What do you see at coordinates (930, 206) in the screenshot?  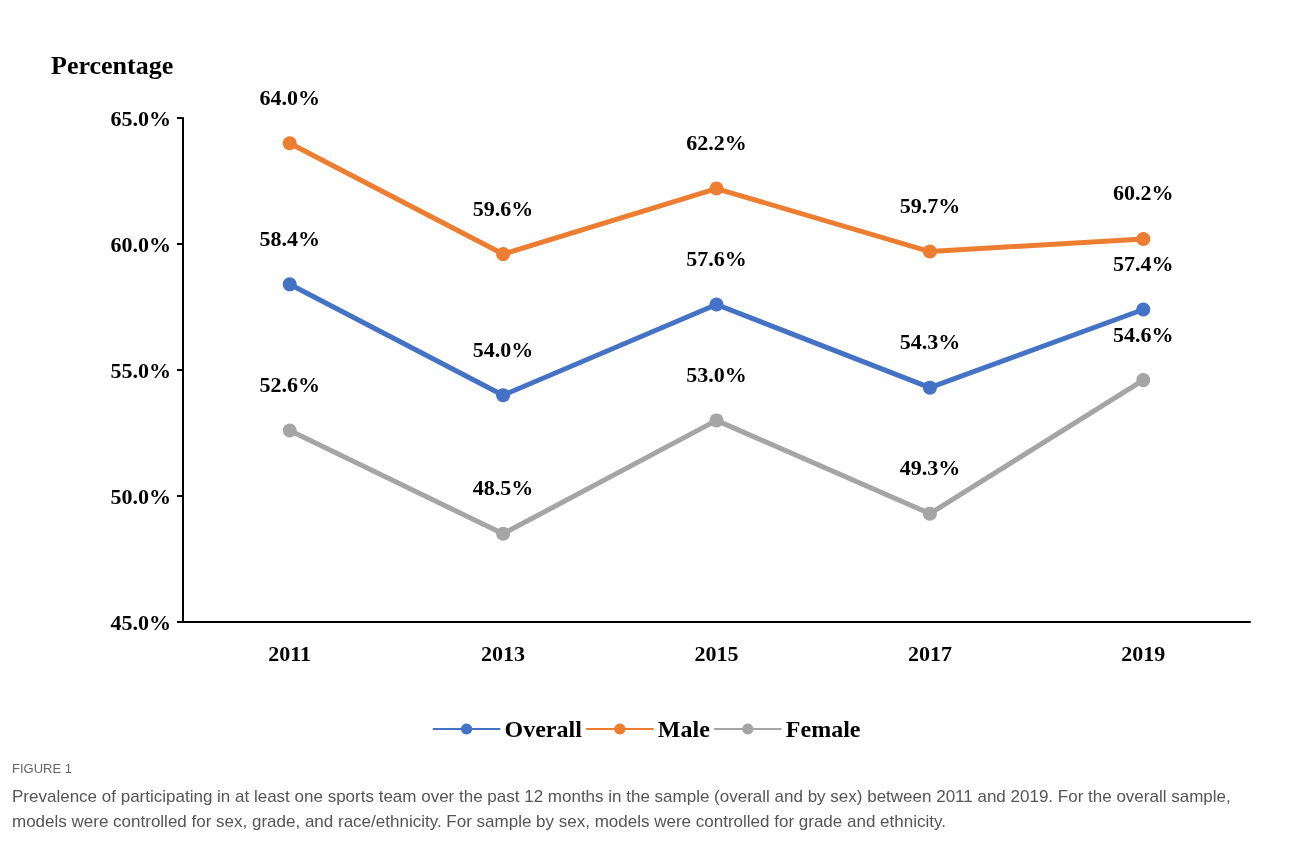 I see `data-label: 59.7%` at bounding box center [930, 206].